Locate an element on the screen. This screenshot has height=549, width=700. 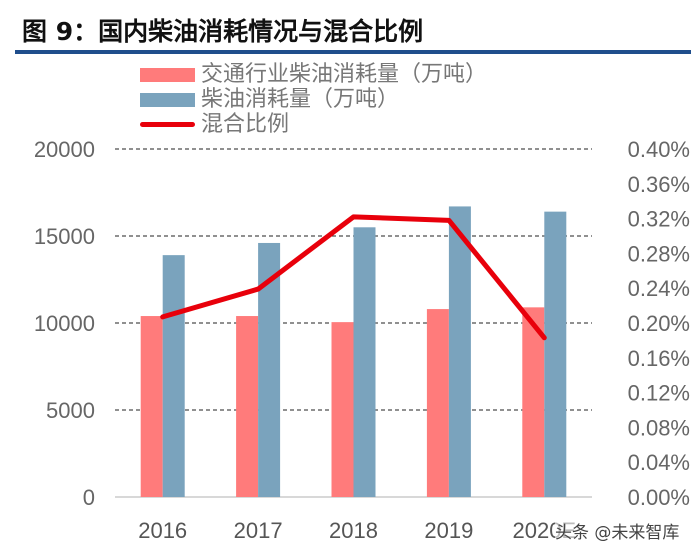
legend-label: 混合比例 is located at coordinates (245, 124).